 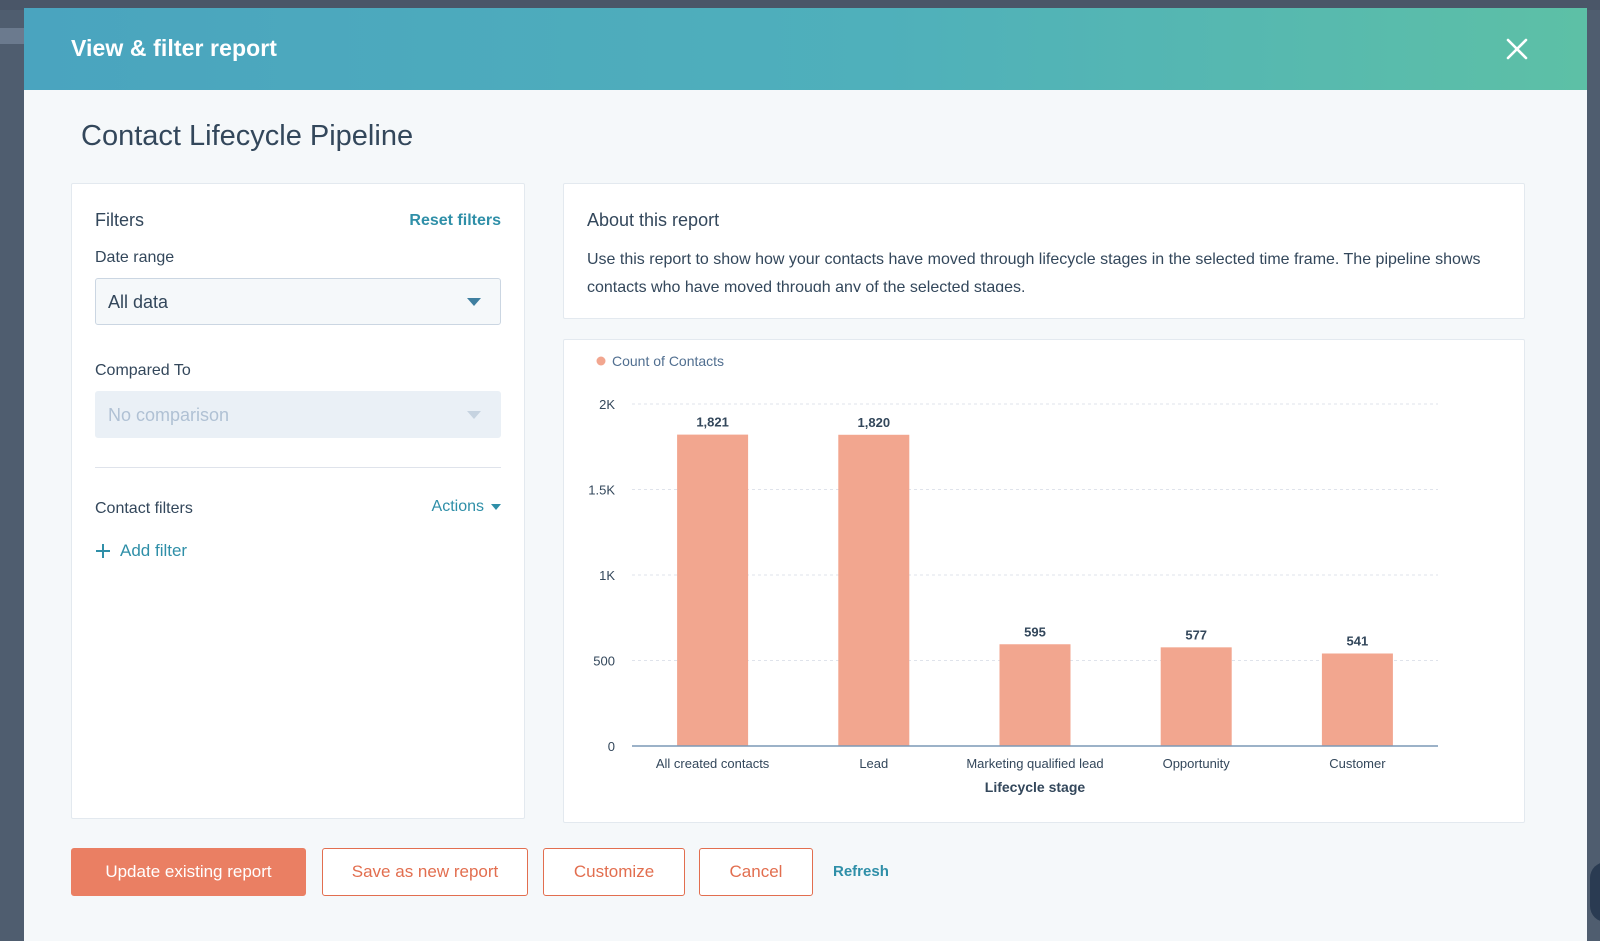 I want to click on date-range-select: All data, so click(x=298, y=301).